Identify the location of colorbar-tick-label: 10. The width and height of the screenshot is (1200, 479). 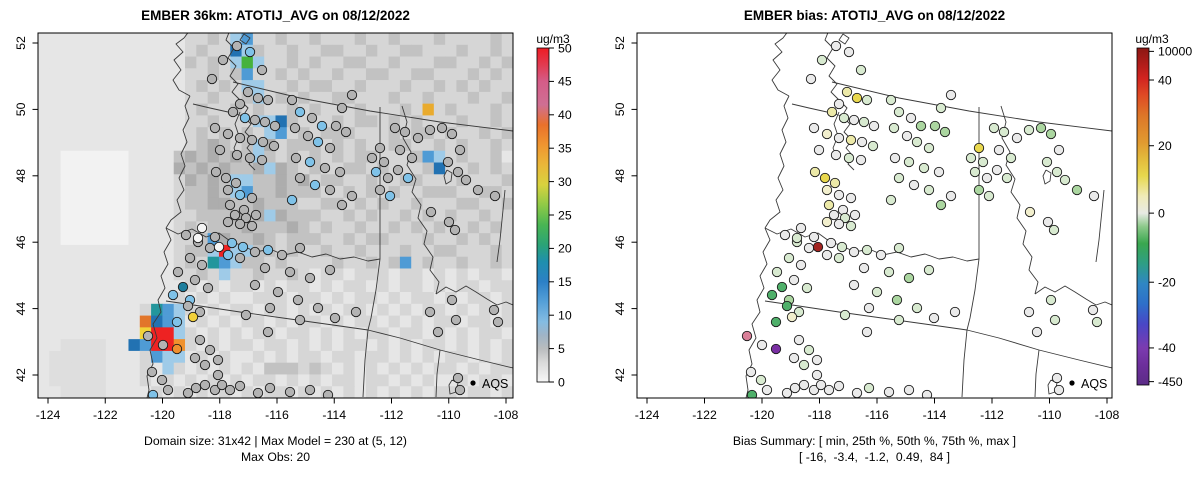
(565, 316).